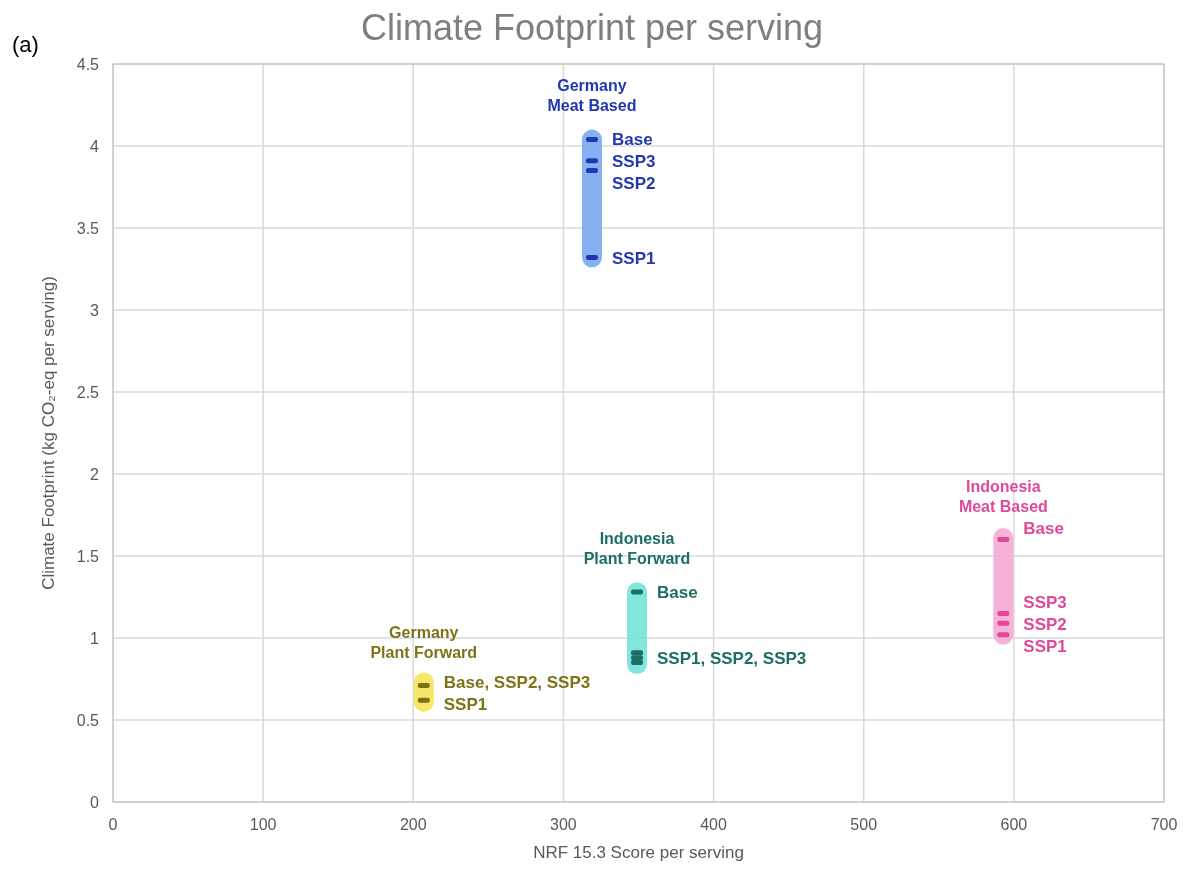 This screenshot has width=1184, height=870. I want to click on x-tick-label: 400, so click(714, 824).